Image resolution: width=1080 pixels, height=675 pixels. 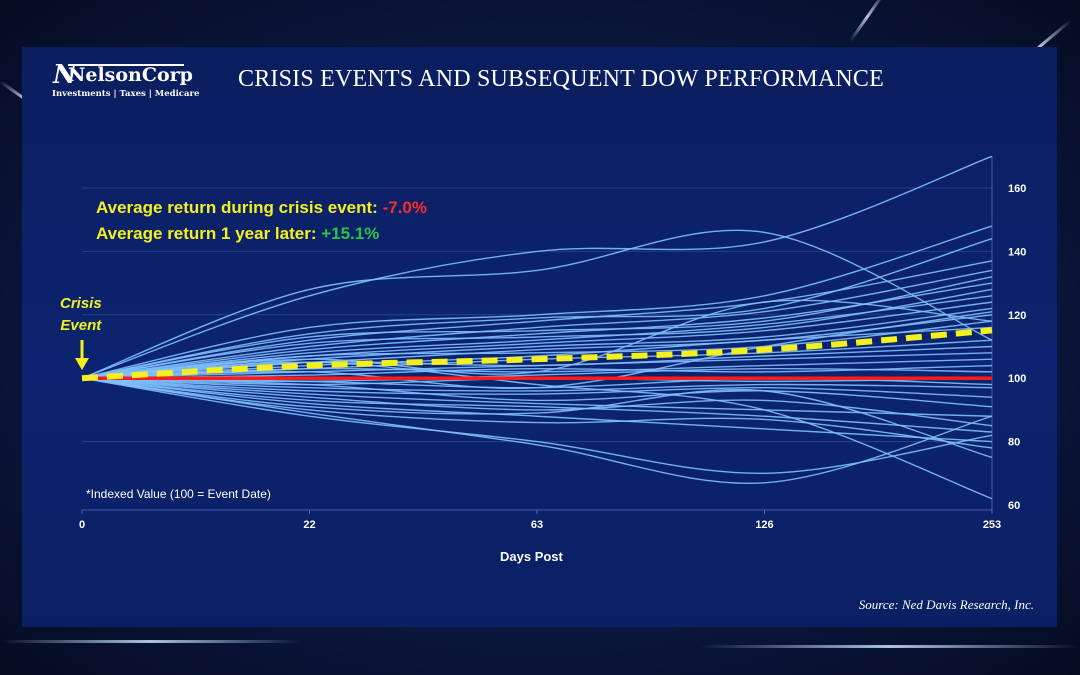 What do you see at coordinates (81, 303) in the screenshot?
I see `crisis-label-line1: Crisis` at bounding box center [81, 303].